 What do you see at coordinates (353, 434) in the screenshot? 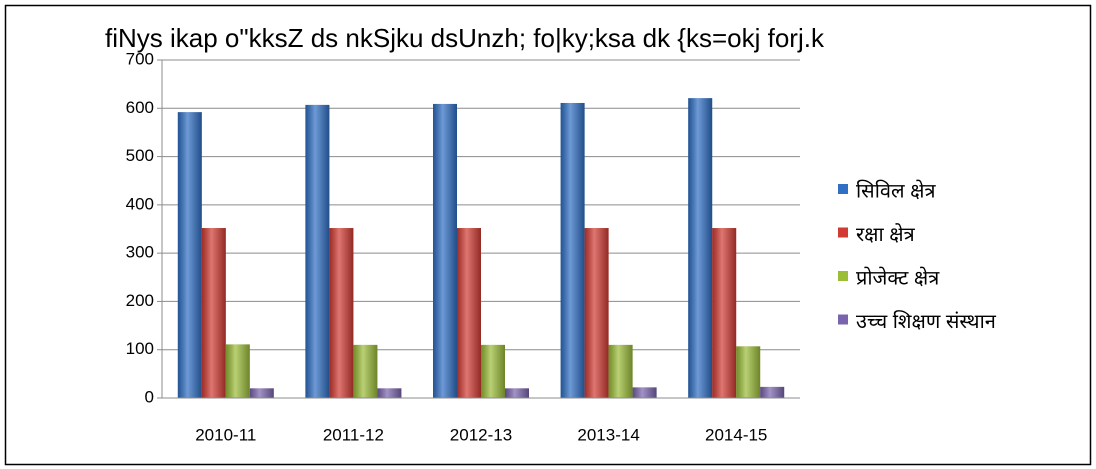
I see `x-tick-label: 2011-12` at bounding box center [353, 434].